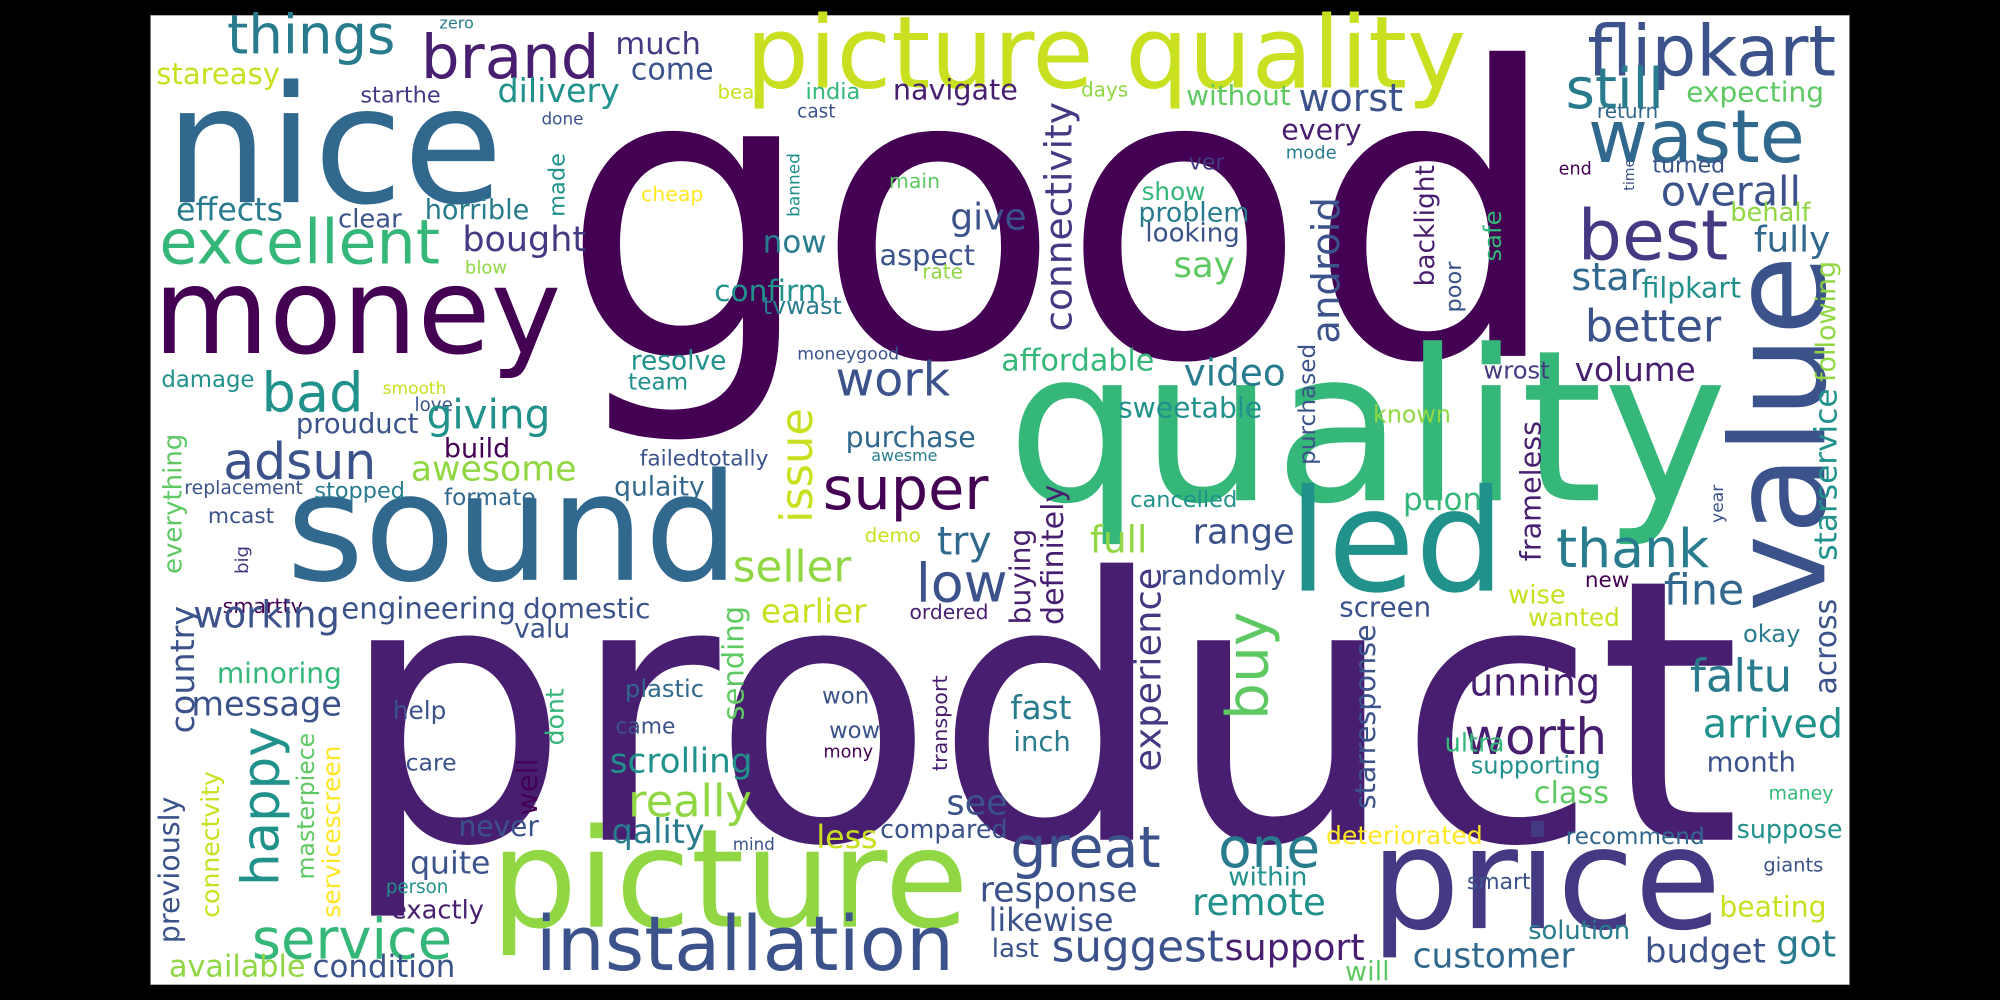  I want to click on word: fully, so click(1792, 239).